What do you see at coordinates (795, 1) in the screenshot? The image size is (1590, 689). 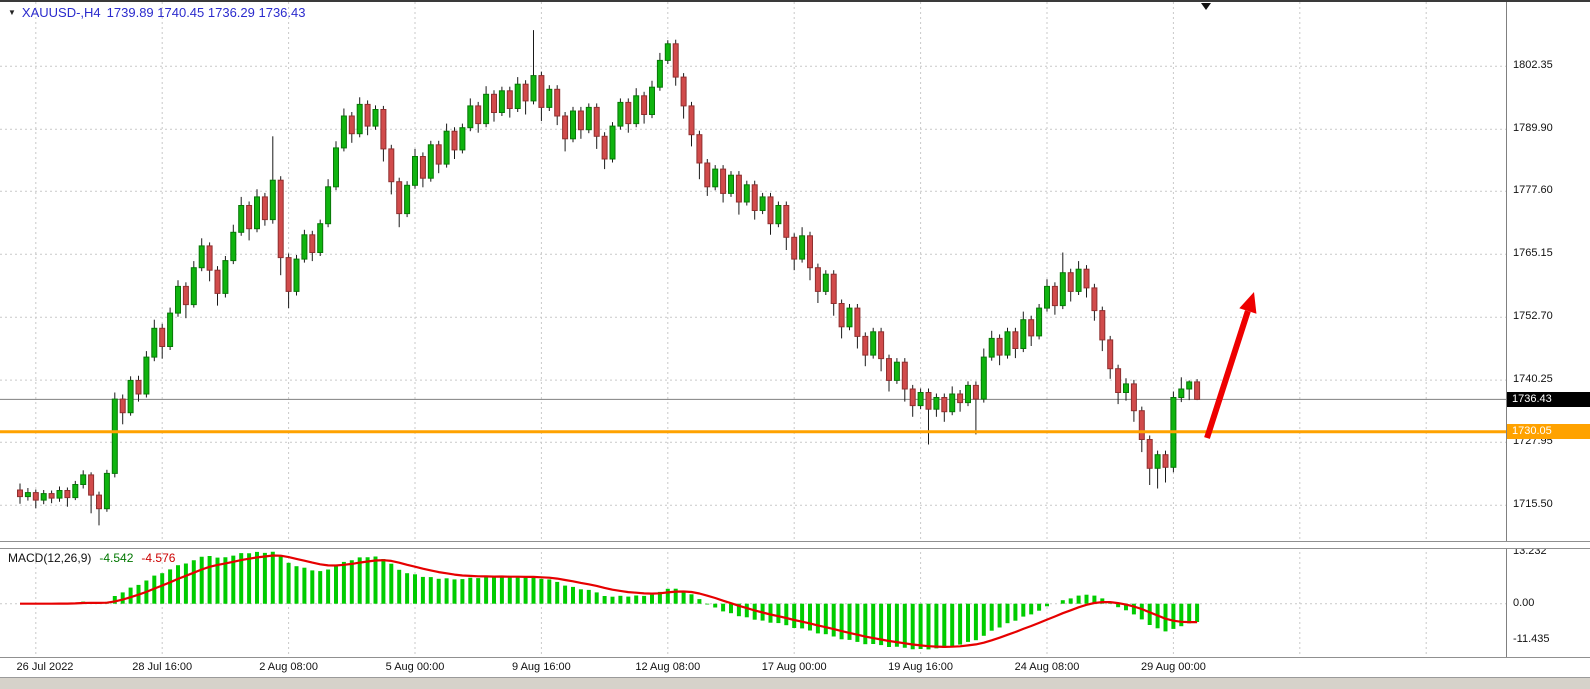 I see `window-top-border` at bounding box center [795, 1].